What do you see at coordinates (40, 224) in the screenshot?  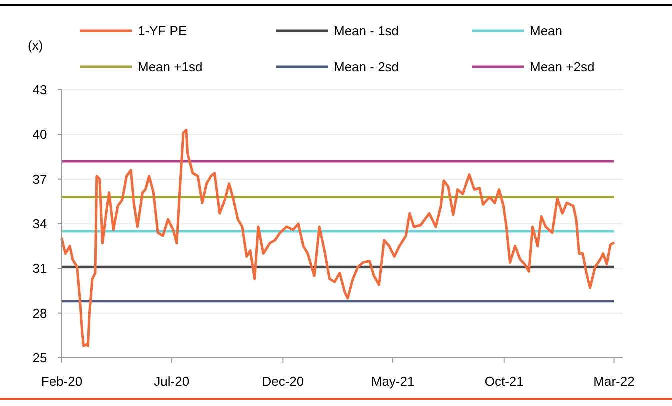 I see `y-tick-label: 34` at bounding box center [40, 224].